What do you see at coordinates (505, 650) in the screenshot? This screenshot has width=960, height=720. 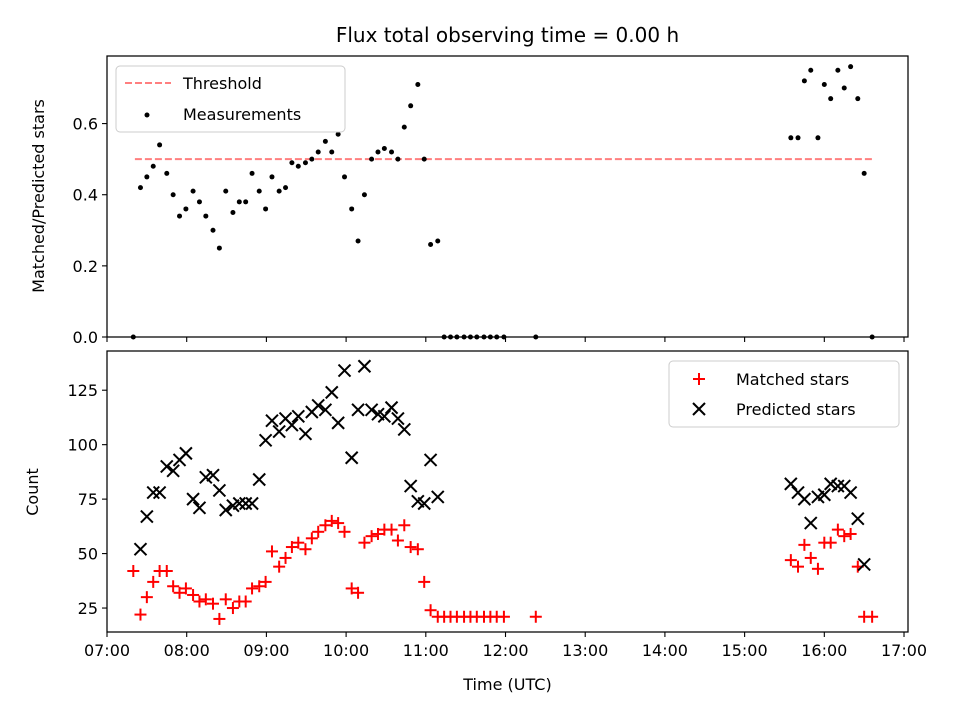 I see `bottom-x-tick-label: 12:00` at bounding box center [505, 650].